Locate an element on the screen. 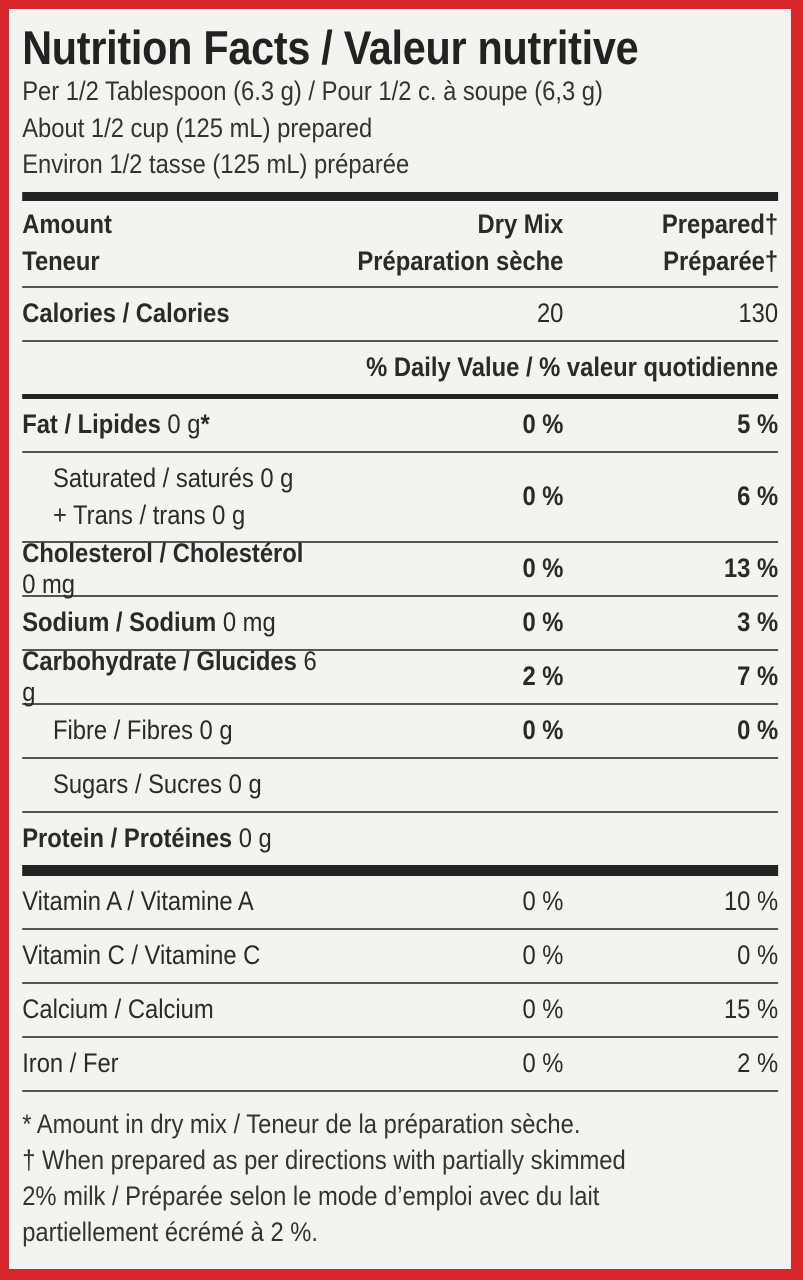 This screenshot has height=1280, width=803. prepared-percent: 7 % is located at coordinates (758, 676).